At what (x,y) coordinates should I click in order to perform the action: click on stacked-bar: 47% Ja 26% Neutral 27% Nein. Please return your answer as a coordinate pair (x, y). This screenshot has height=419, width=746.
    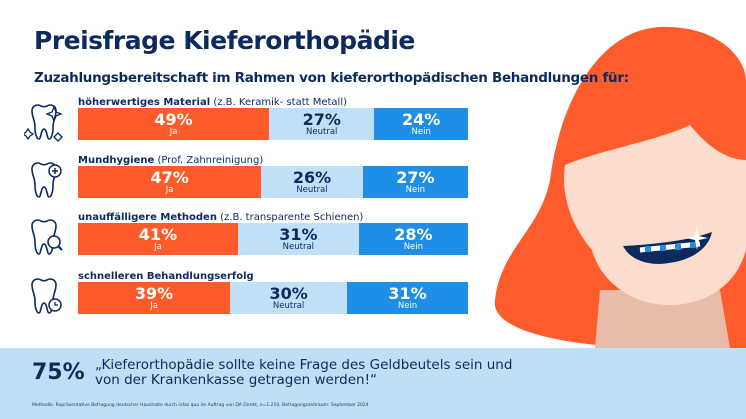
    Looking at the image, I should click on (273, 182).